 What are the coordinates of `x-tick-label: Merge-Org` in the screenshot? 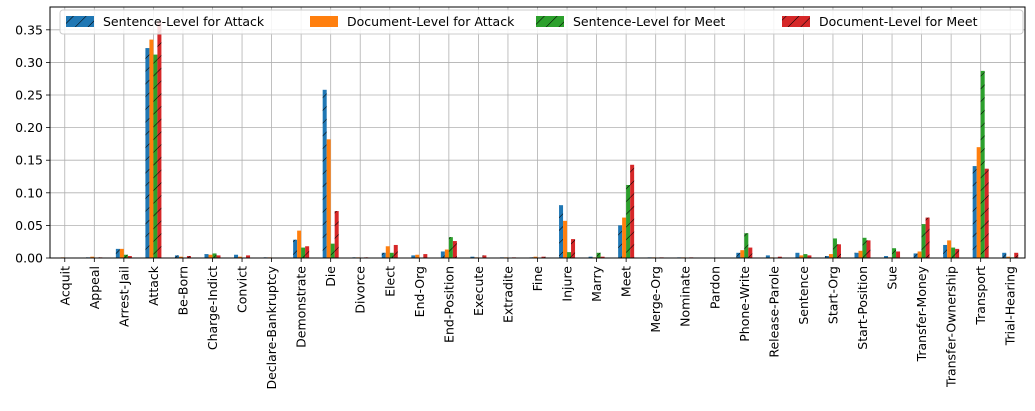 It's located at (655, 299).